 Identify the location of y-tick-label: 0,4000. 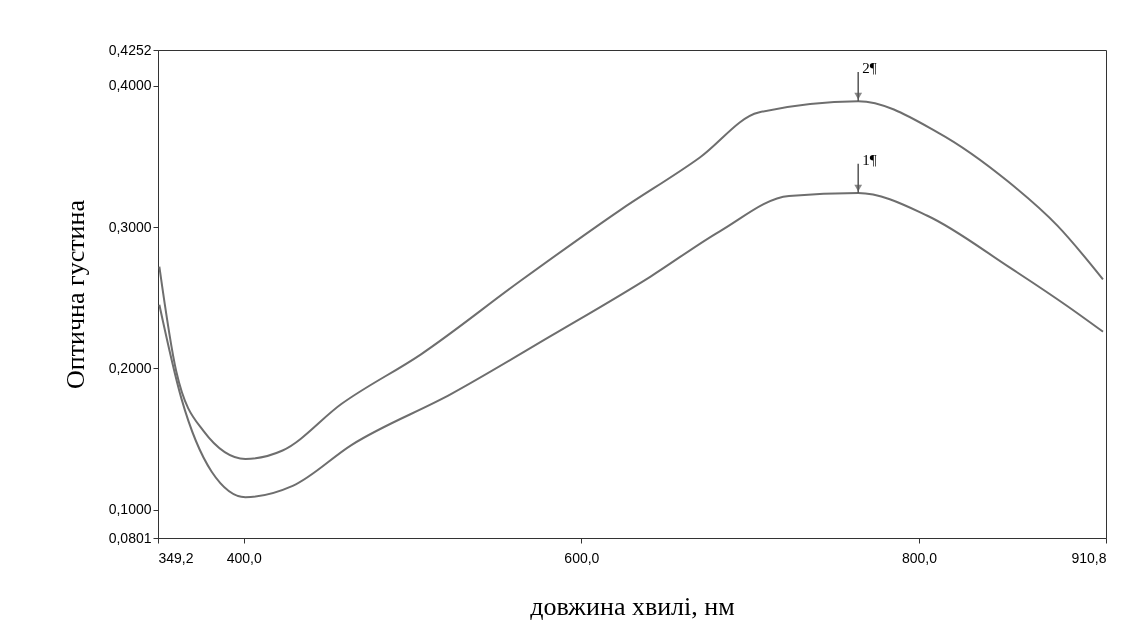
(130, 85).